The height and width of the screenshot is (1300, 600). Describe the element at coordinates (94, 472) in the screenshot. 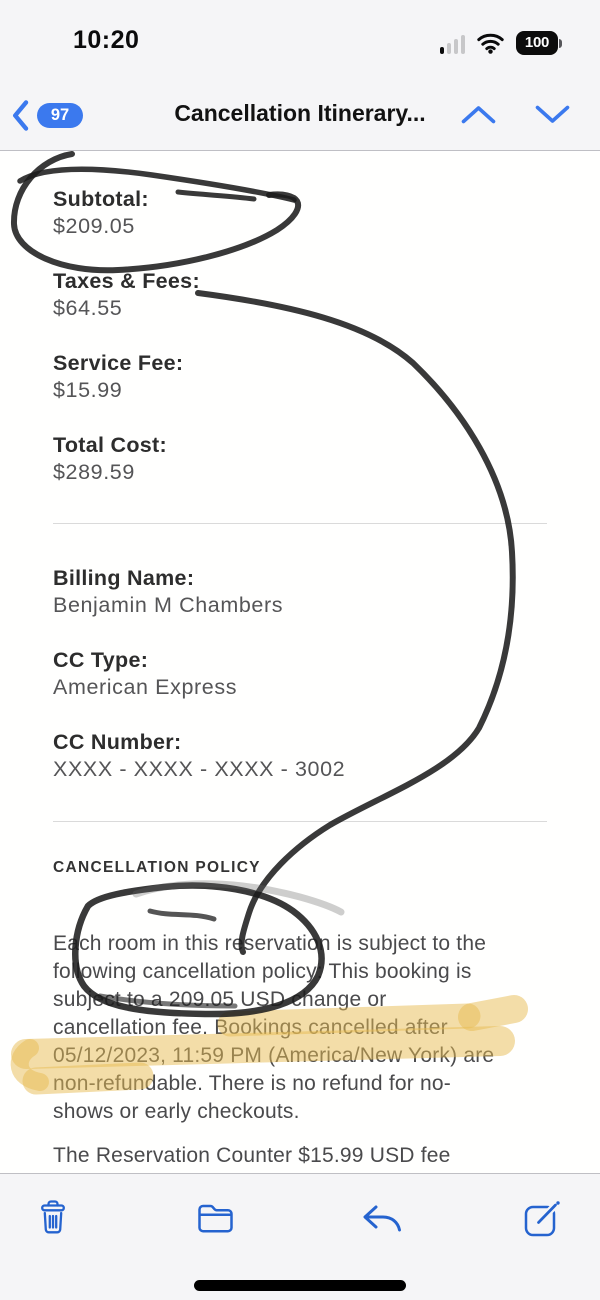

I see `fee-value: $289.59` at that location.